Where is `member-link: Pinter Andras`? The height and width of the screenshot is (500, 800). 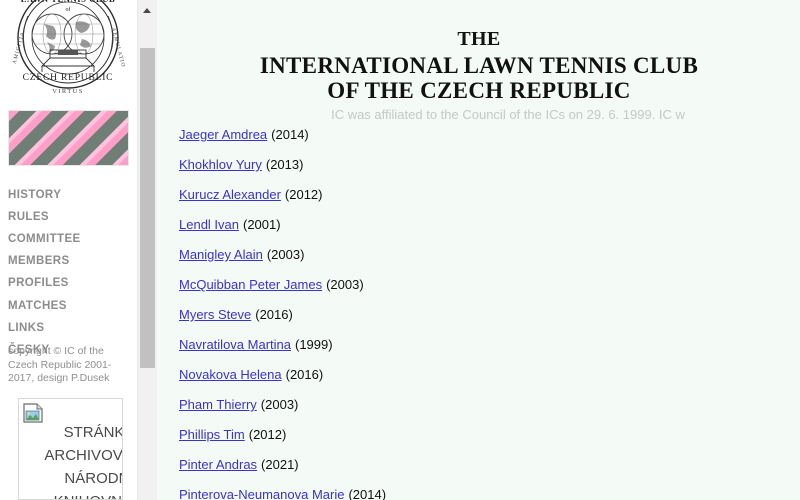
member-link: Pinter Andras is located at coordinates (218, 464).